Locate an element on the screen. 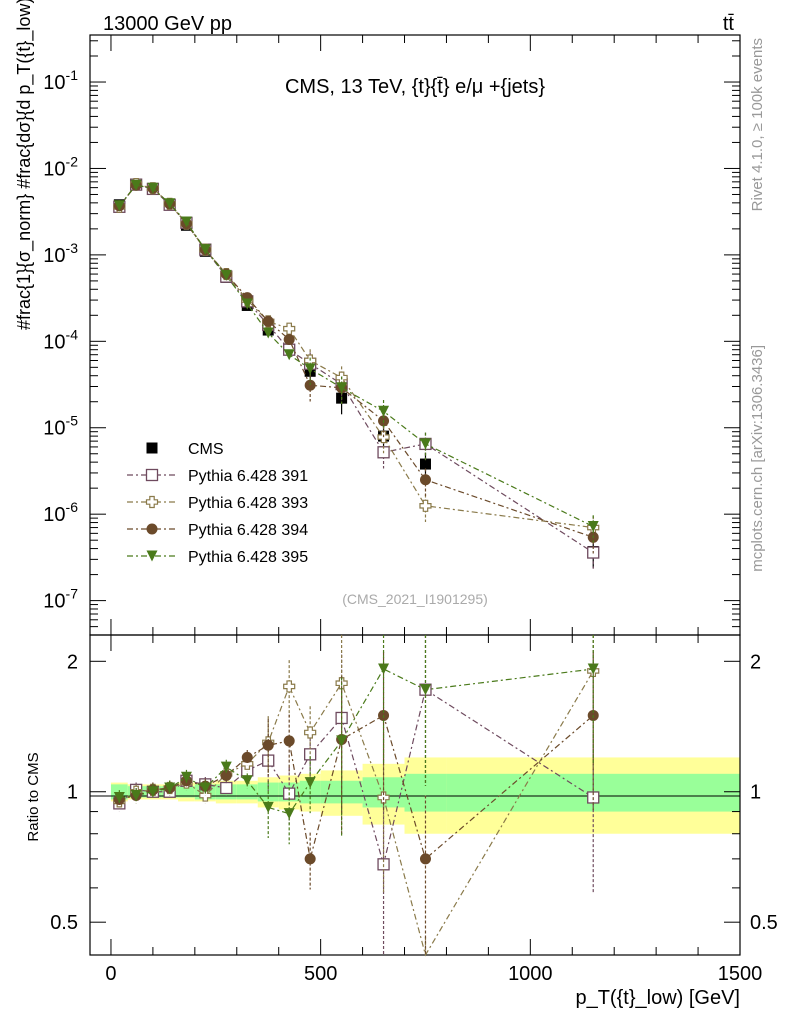 The height and width of the screenshot is (1024, 786). point-cms is located at coordinates (425, 464).